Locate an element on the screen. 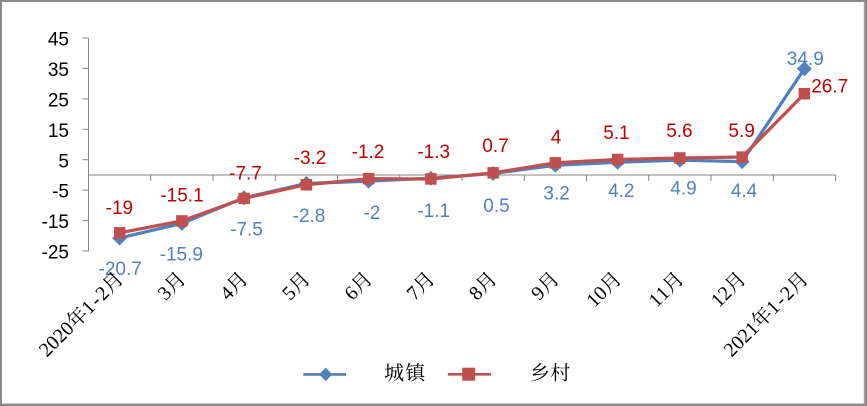 The width and height of the screenshot is (867, 406). svg-text: 35 is located at coordinates (58, 70).